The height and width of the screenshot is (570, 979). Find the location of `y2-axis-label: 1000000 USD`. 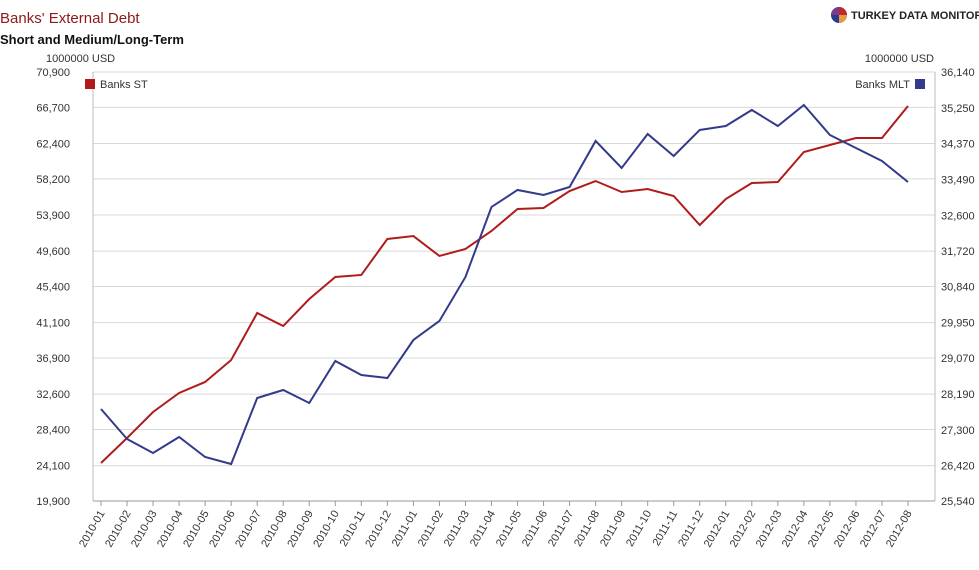

y2-axis-label: 1000000 USD is located at coordinates (899, 59).